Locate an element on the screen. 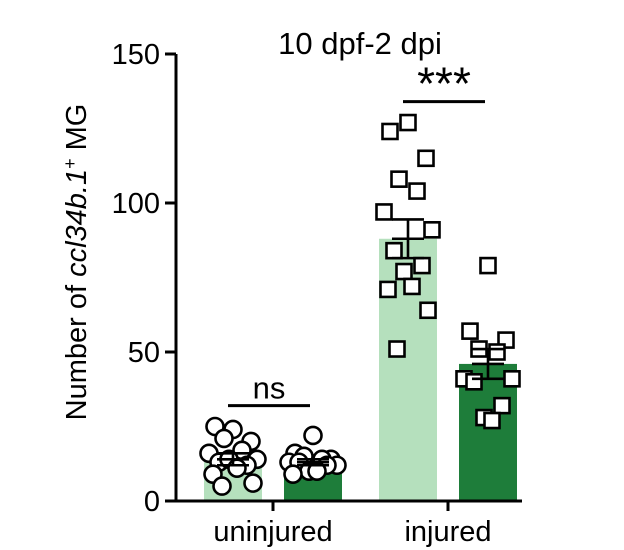 Image resolution: width=624 pixels, height=550 pixels. y-axis-label-gene: ccl34b.1 is located at coordinates (77, 223).